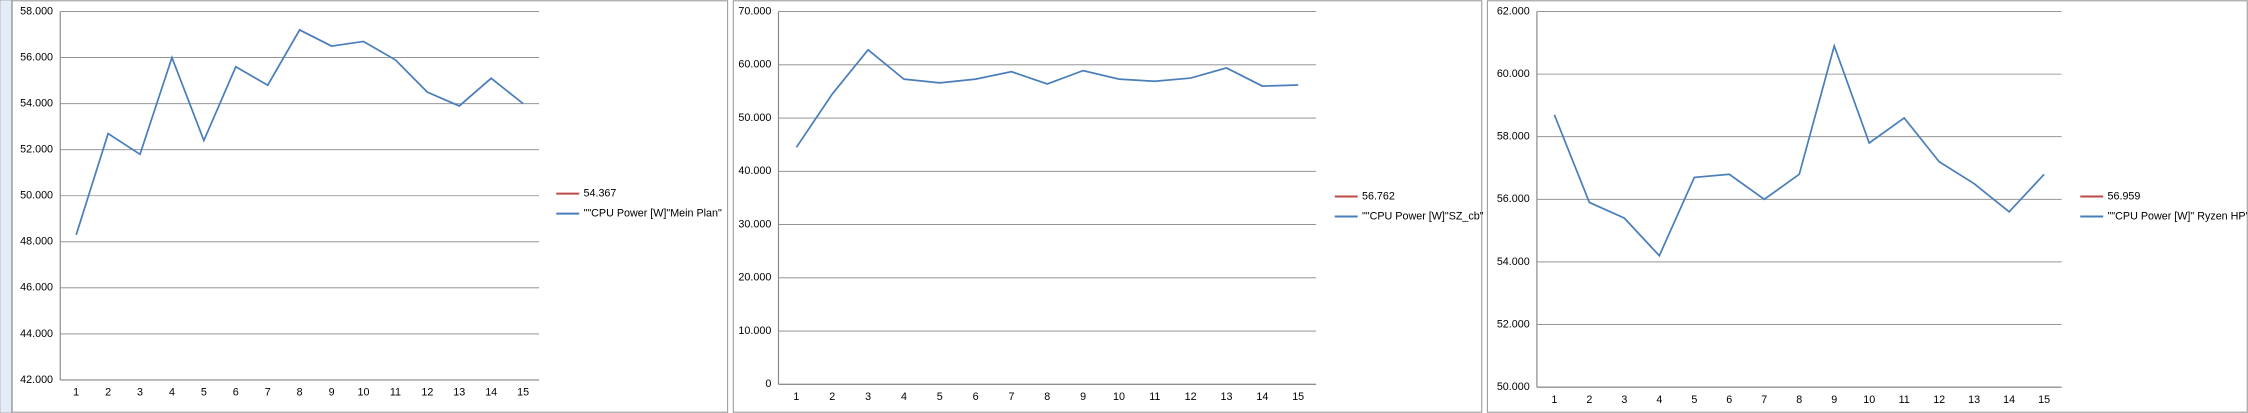  I want to click on row-header-strip, so click(6, 206).